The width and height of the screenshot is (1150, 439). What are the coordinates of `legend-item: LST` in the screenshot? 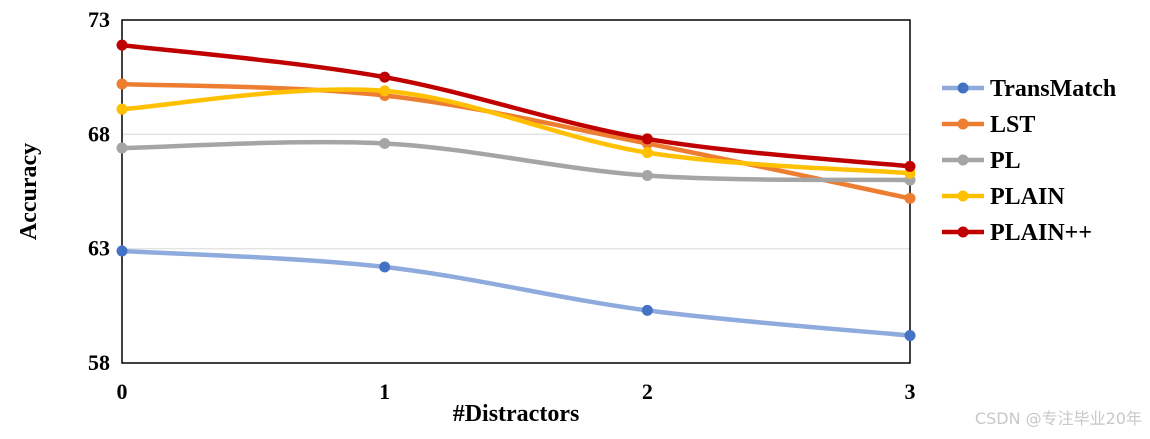 It's located at (988, 125).